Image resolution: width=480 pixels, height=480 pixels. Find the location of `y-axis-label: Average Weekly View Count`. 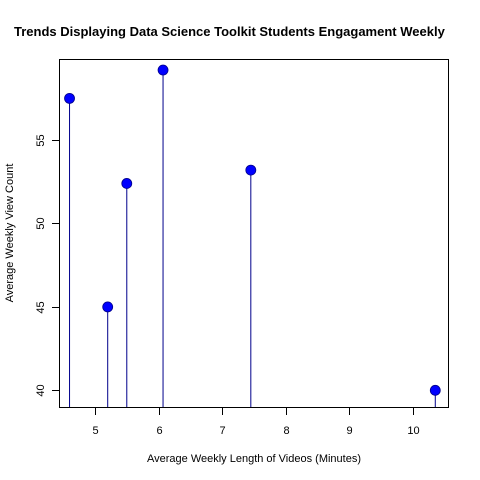

y-axis-label: Average Weekly View Count is located at coordinates (10, 233).